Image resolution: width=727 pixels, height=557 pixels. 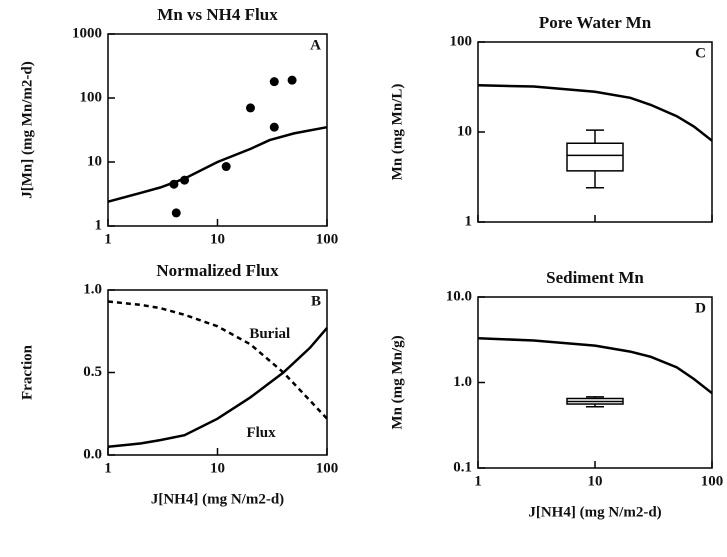 What do you see at coordinates (316, 301) in the screenshot?
I see `panel-label: B` at bounding box center [316, 301].